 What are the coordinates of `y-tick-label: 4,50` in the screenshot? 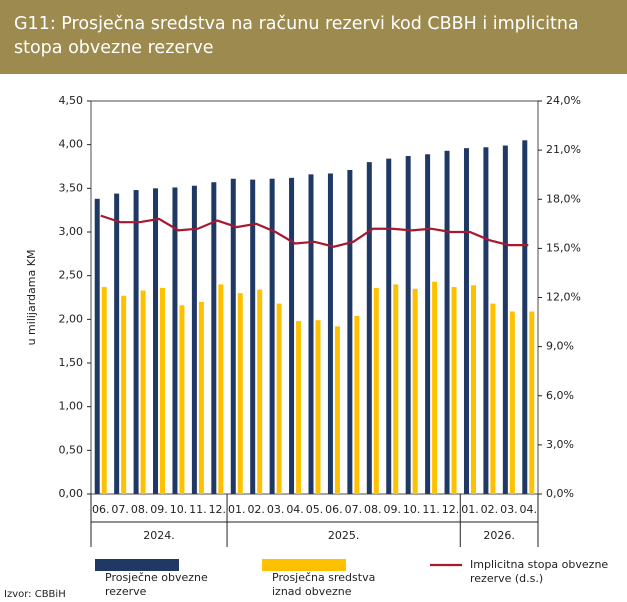 It's located at (71, 100).